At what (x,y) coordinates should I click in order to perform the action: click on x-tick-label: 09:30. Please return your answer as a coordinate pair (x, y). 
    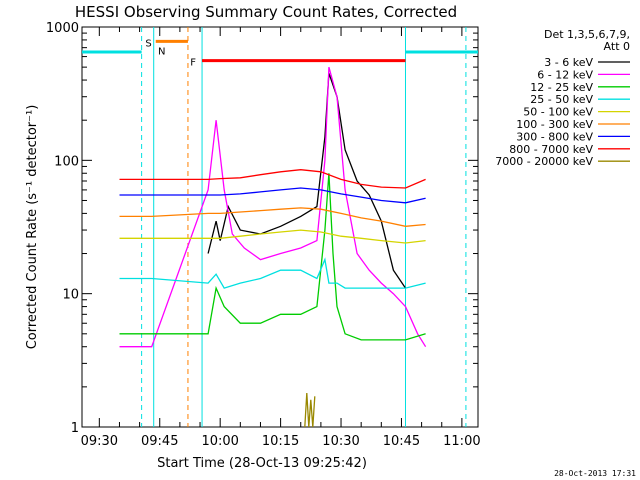
    Looking at the image, I should click on (99, 441).